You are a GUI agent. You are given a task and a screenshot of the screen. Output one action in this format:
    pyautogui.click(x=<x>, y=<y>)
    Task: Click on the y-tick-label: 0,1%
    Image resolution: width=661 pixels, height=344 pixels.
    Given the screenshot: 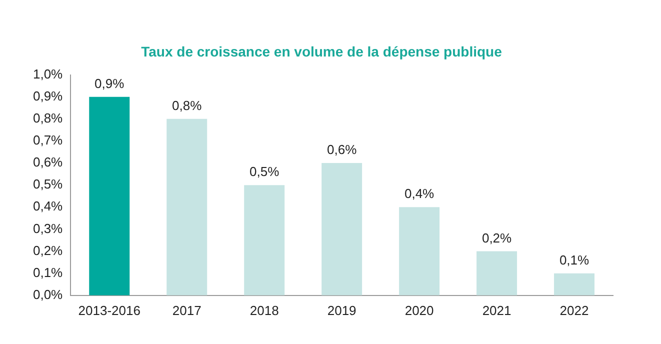 What is the action you would take?
    pyautogui.click(x=48, y=272)
    